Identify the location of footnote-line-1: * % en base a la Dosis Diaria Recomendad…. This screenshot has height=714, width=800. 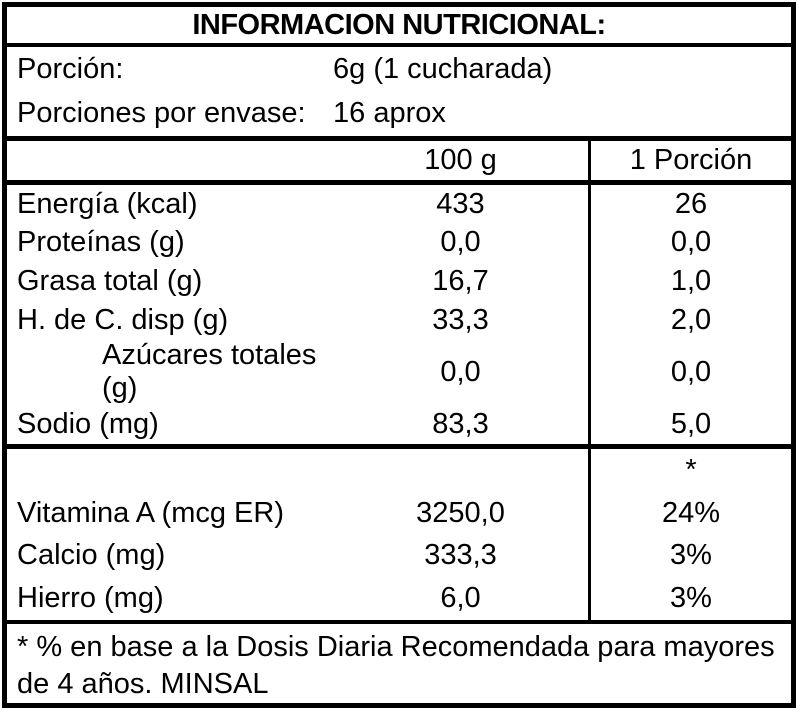
(396, 647).